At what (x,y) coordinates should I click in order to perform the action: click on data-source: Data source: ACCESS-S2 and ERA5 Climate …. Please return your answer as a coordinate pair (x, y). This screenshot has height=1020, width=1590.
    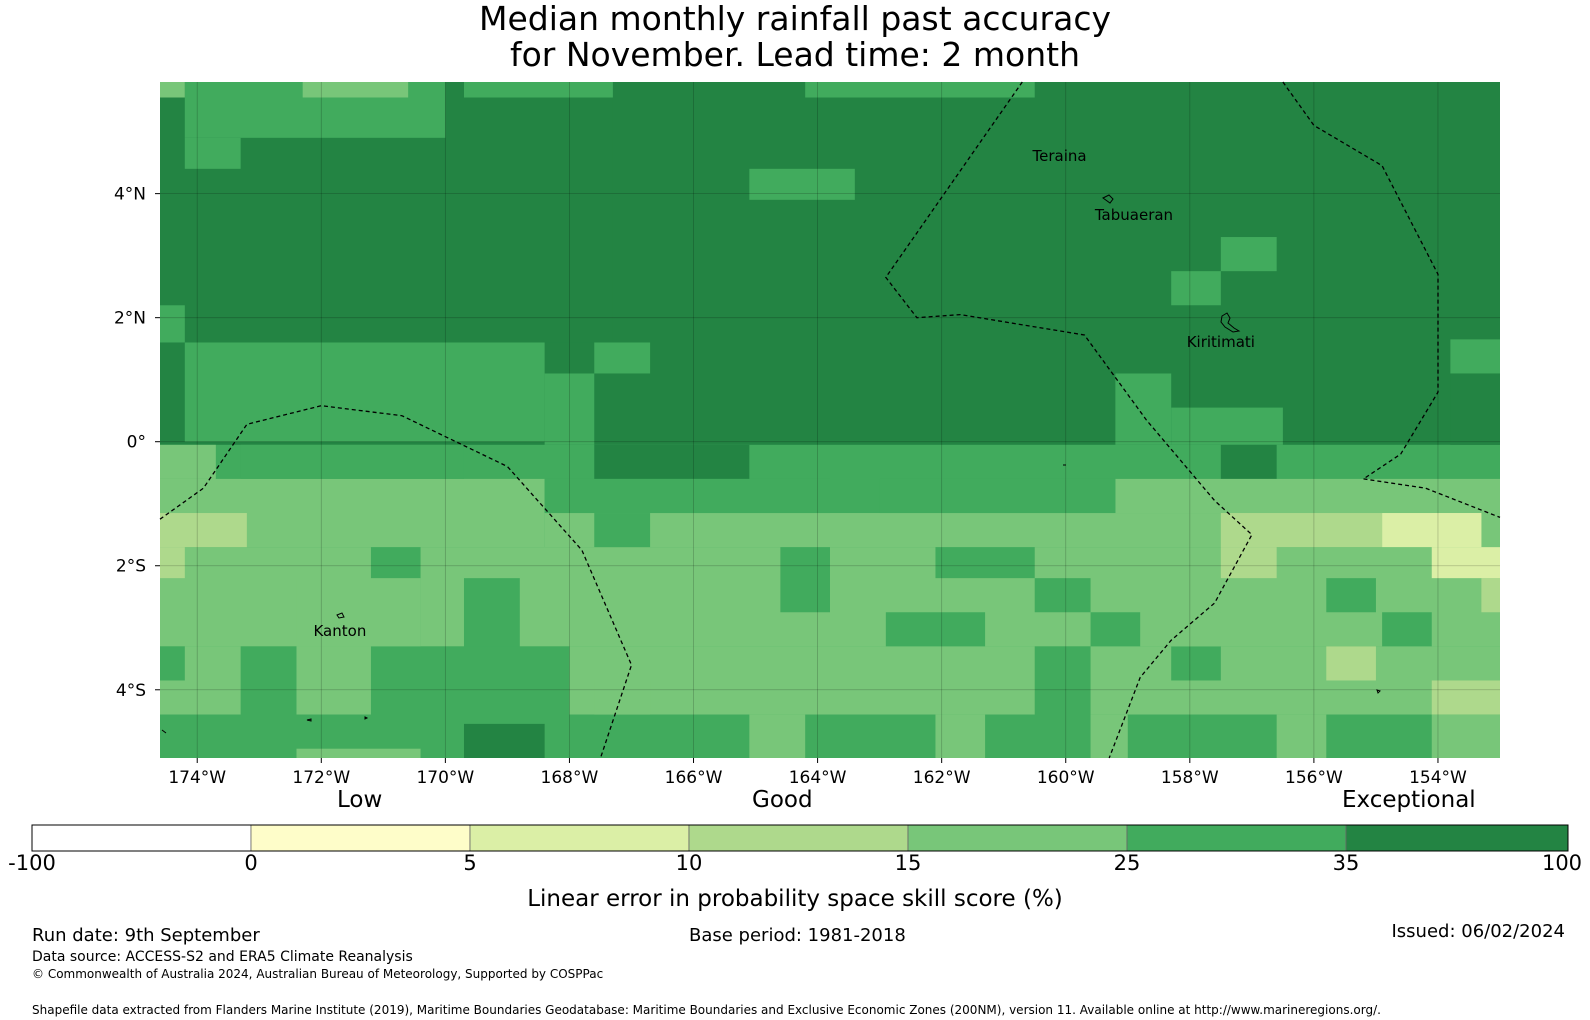
    Looking at the image, I should click on (222, 957).